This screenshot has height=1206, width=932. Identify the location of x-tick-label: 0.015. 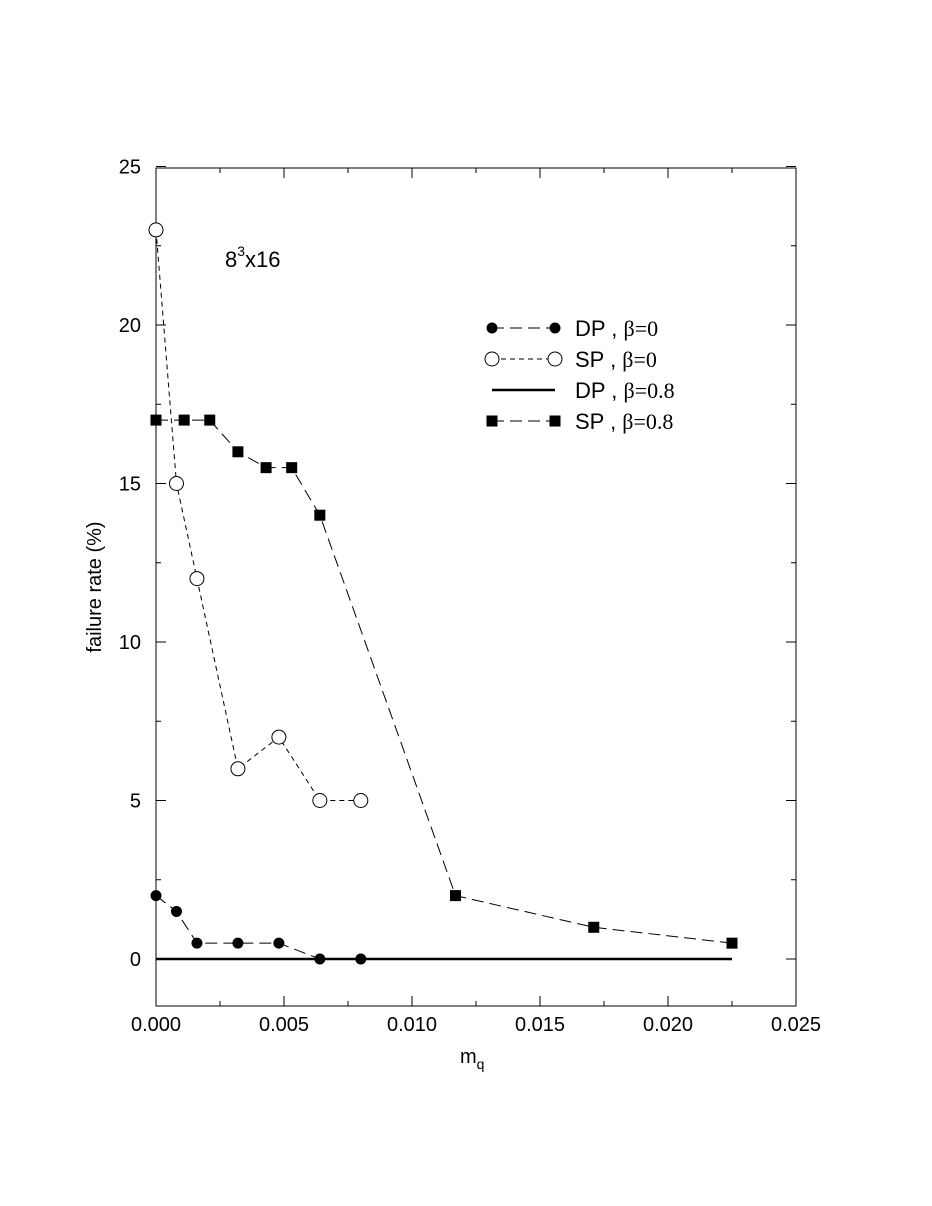
(540, 1025).